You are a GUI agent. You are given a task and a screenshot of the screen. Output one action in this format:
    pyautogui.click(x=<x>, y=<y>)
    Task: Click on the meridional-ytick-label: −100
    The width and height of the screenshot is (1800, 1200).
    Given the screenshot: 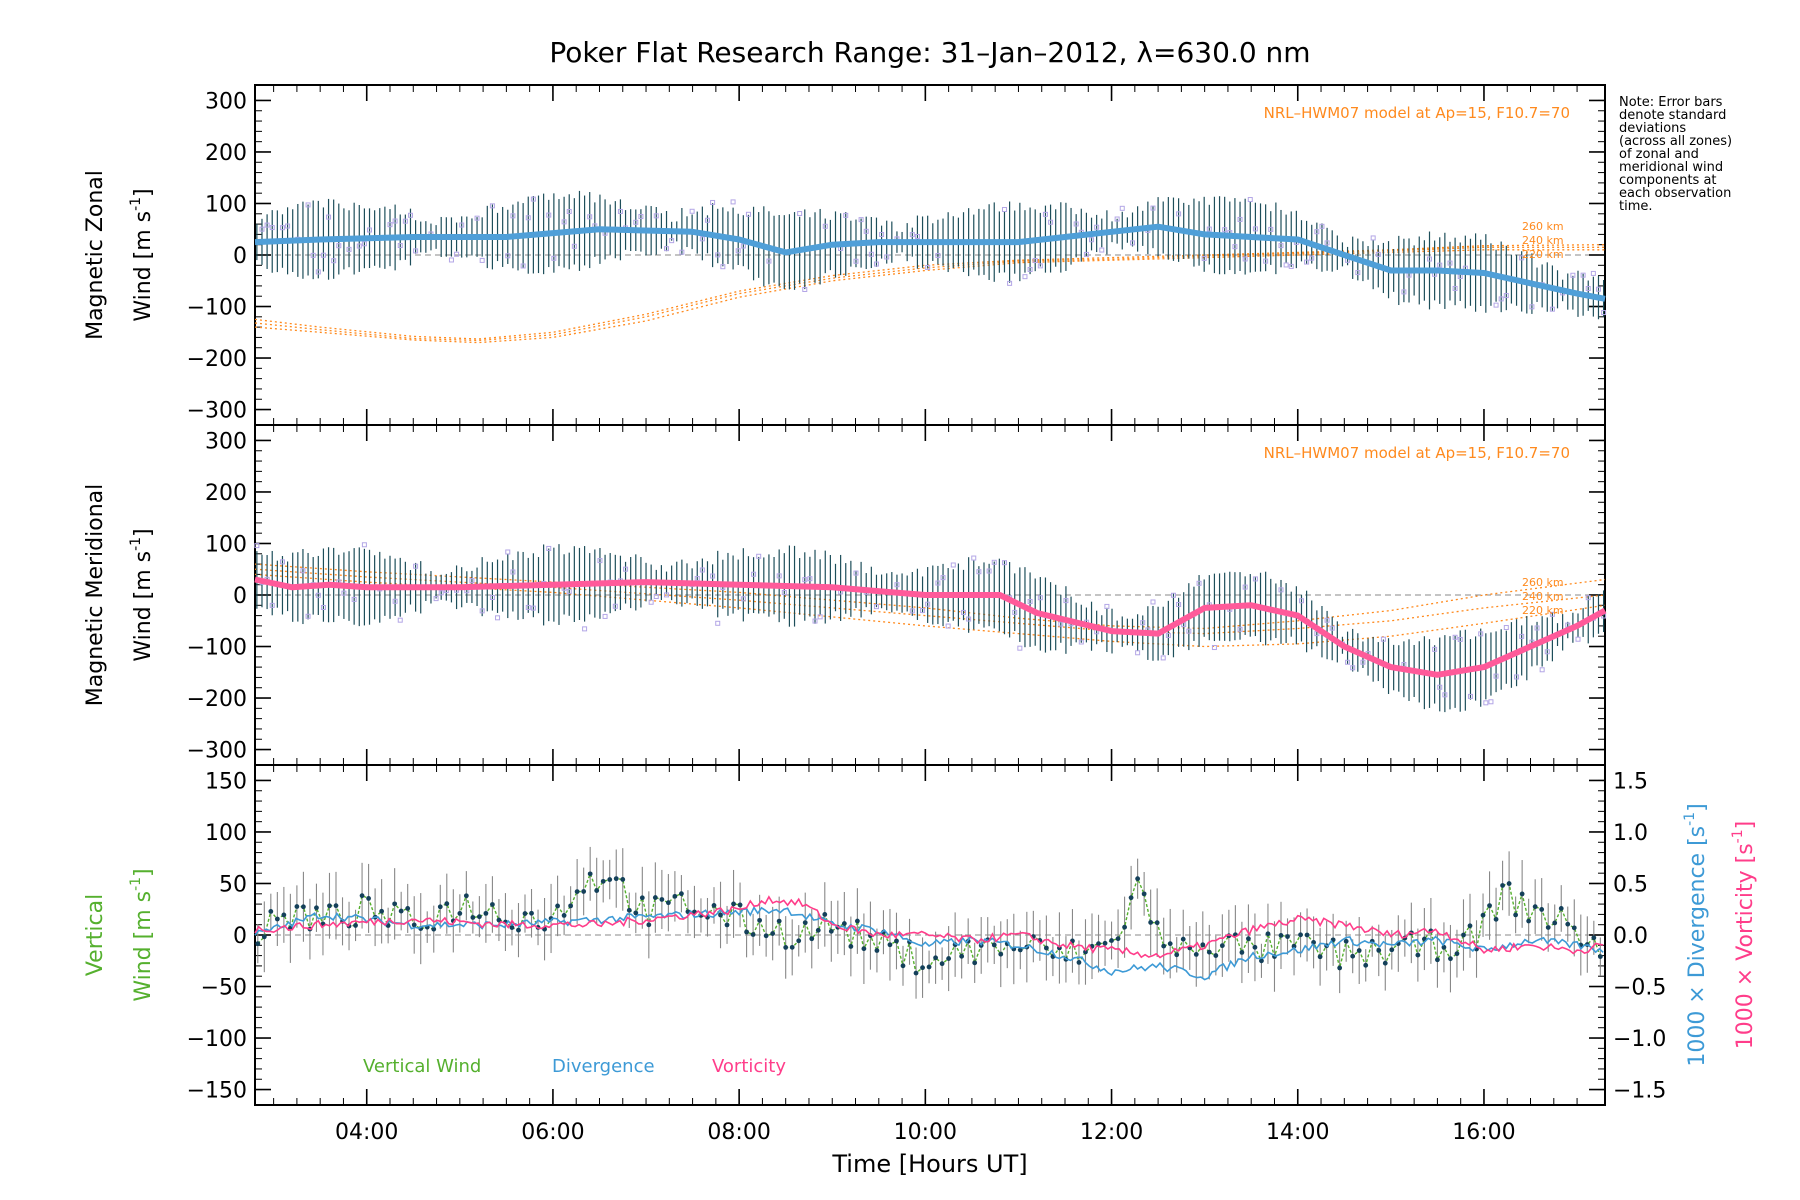 What is the action you would take?
    pyautogui.click(x=217, y=648)
    